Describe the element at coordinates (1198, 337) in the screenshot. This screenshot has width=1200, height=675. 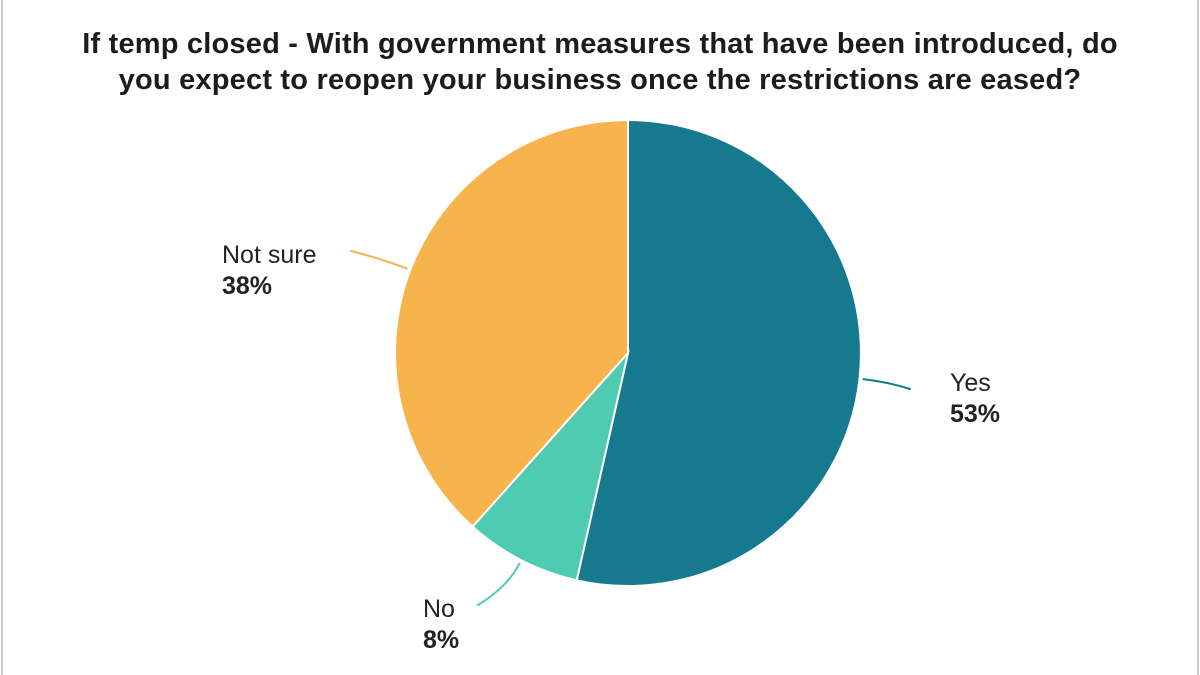
I see `slide-edge-right` at that location.